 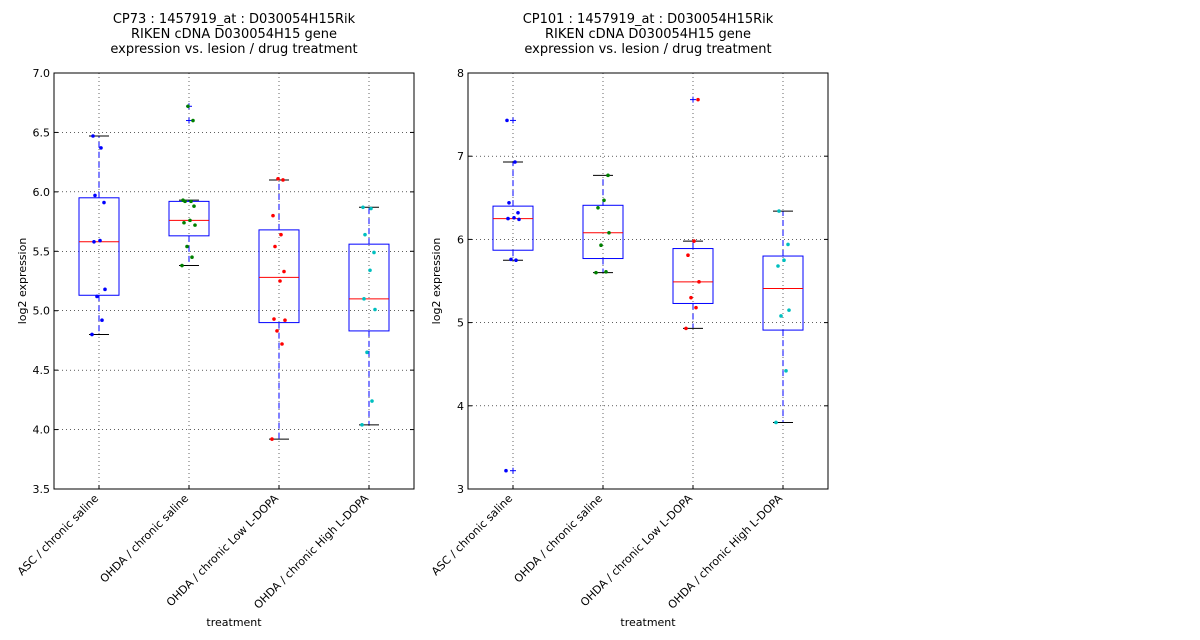 I want to click on panel1-y-axis-label: log2 expression, so click(x=22, y=281).